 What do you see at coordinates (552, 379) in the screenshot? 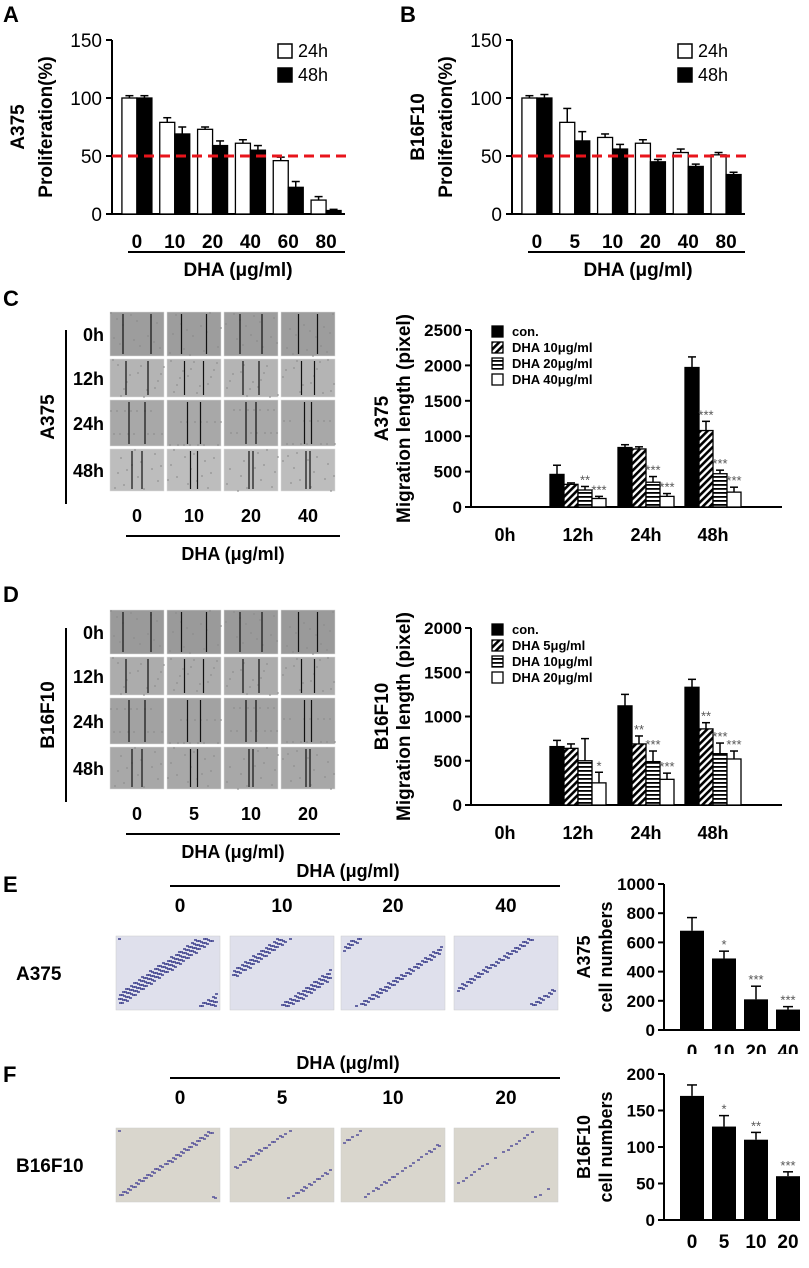
I see `legend-label: DHA 40μg/ml` at bounding box center [552, 379].